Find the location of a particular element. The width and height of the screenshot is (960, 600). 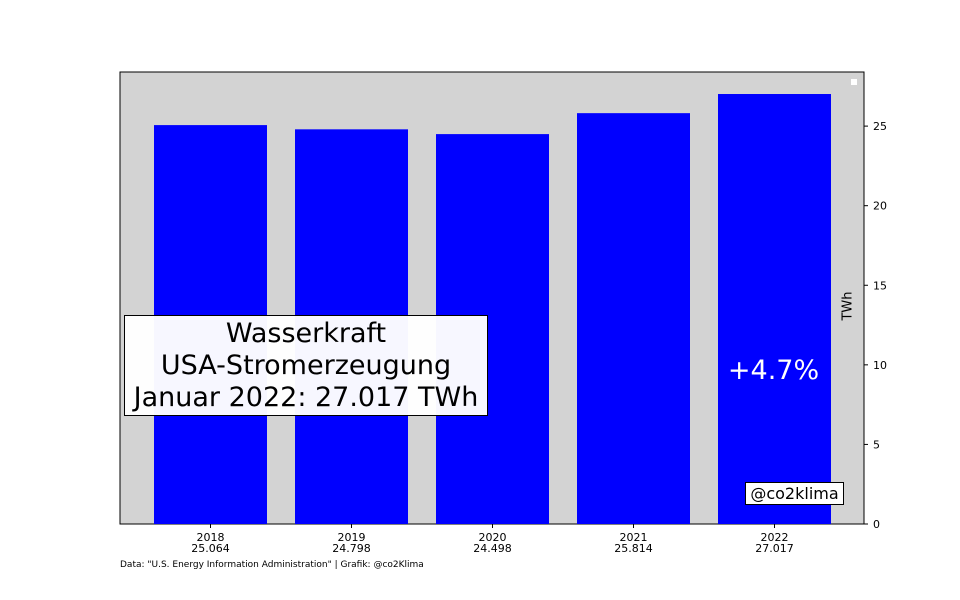

x-tick-label: 2018 is located at coordinates (211, 537).